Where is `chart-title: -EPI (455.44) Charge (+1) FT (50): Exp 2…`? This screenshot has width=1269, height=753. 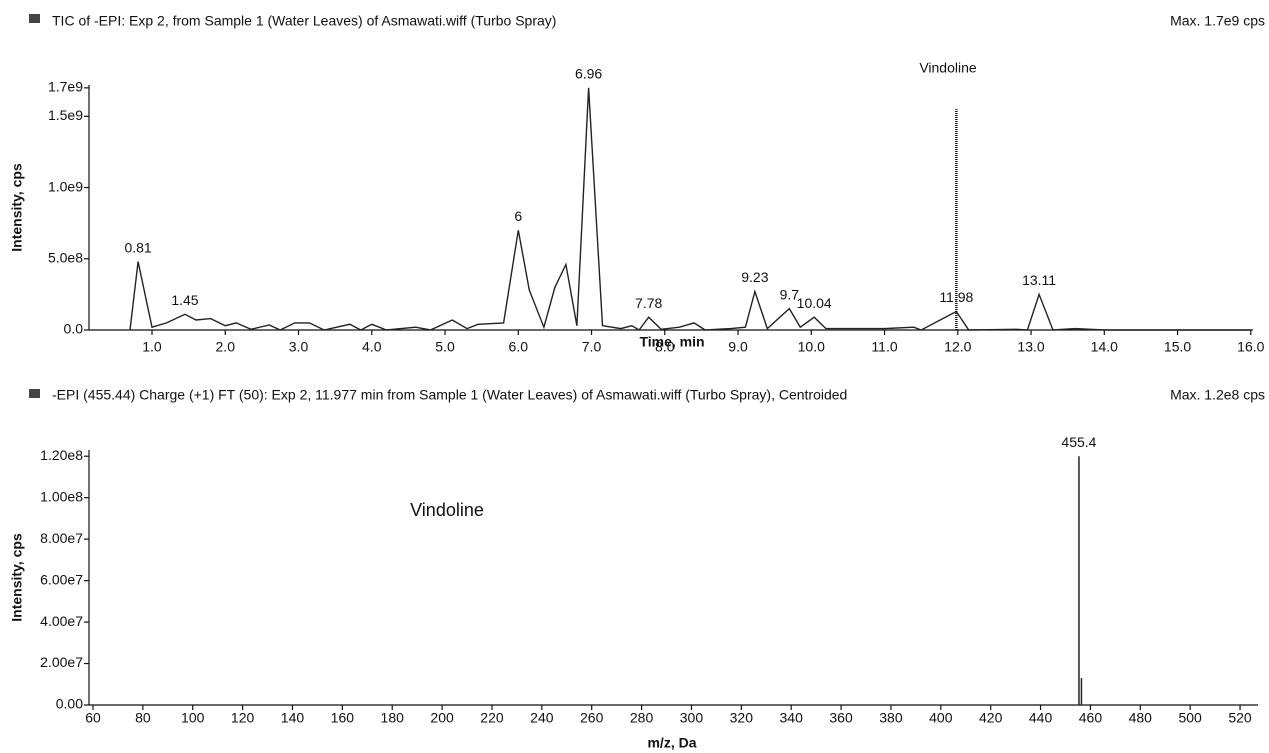 chart-title: -EPI (455.44) Charge (+1) FT (50): Exp 2… is located at coordinates (449, 395).